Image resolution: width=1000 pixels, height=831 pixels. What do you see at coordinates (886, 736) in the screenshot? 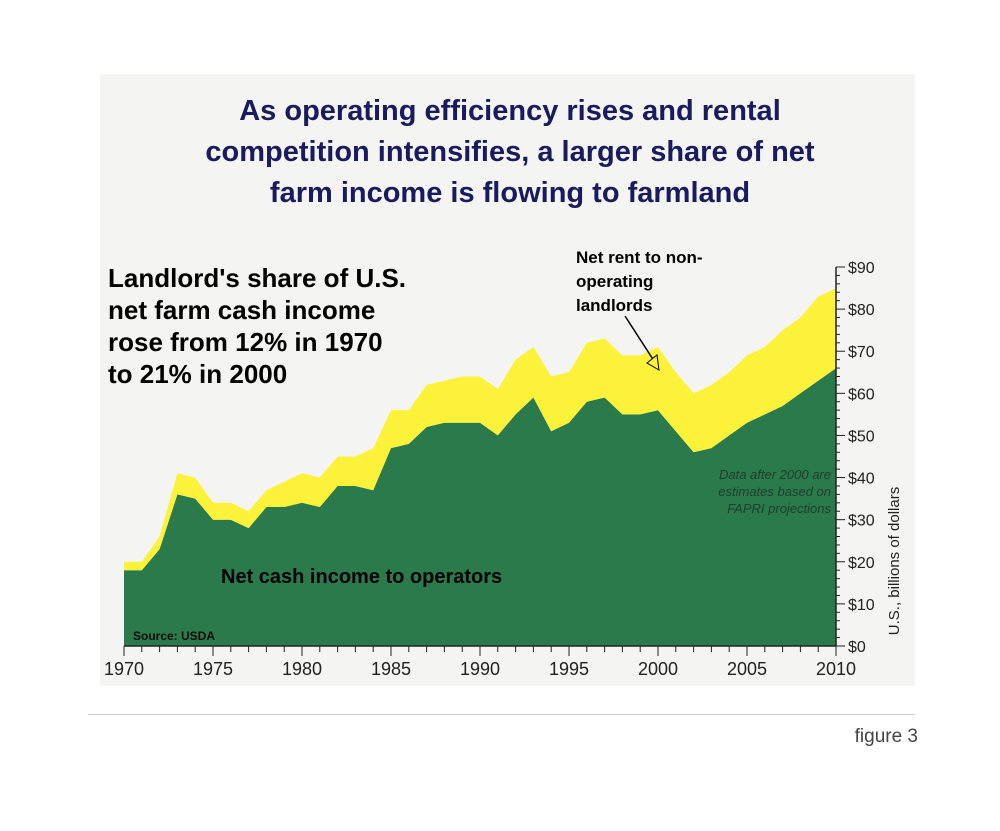
I see `figure-caption: figure 3` at bounding box center [886, 736].